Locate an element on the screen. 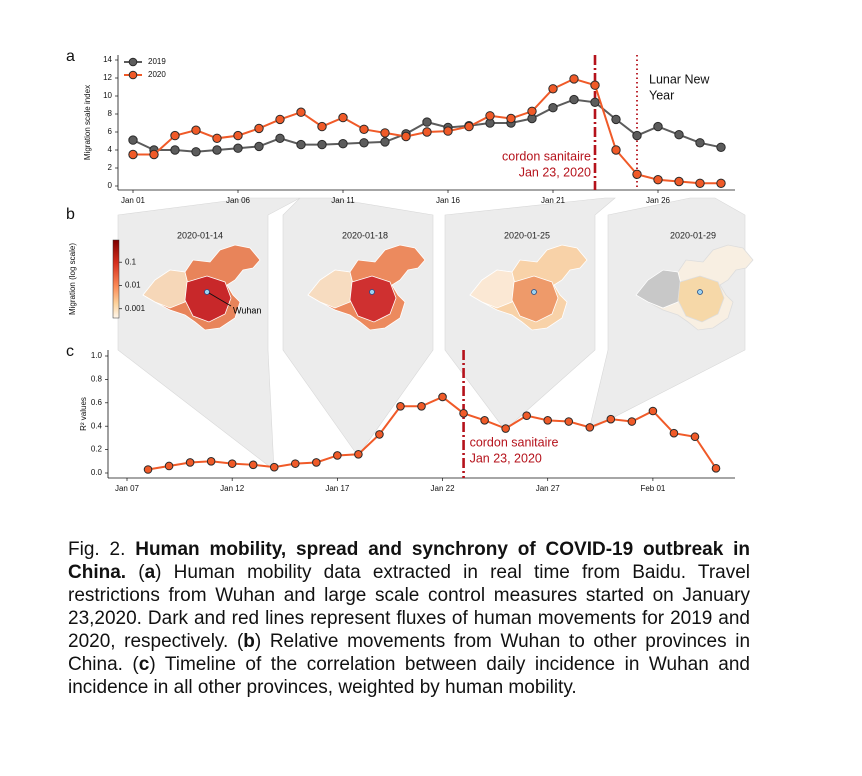 The height and width of the screenshot is (776, 862). x-tick-label: Jan 06 is located at coordinates (238, 200).